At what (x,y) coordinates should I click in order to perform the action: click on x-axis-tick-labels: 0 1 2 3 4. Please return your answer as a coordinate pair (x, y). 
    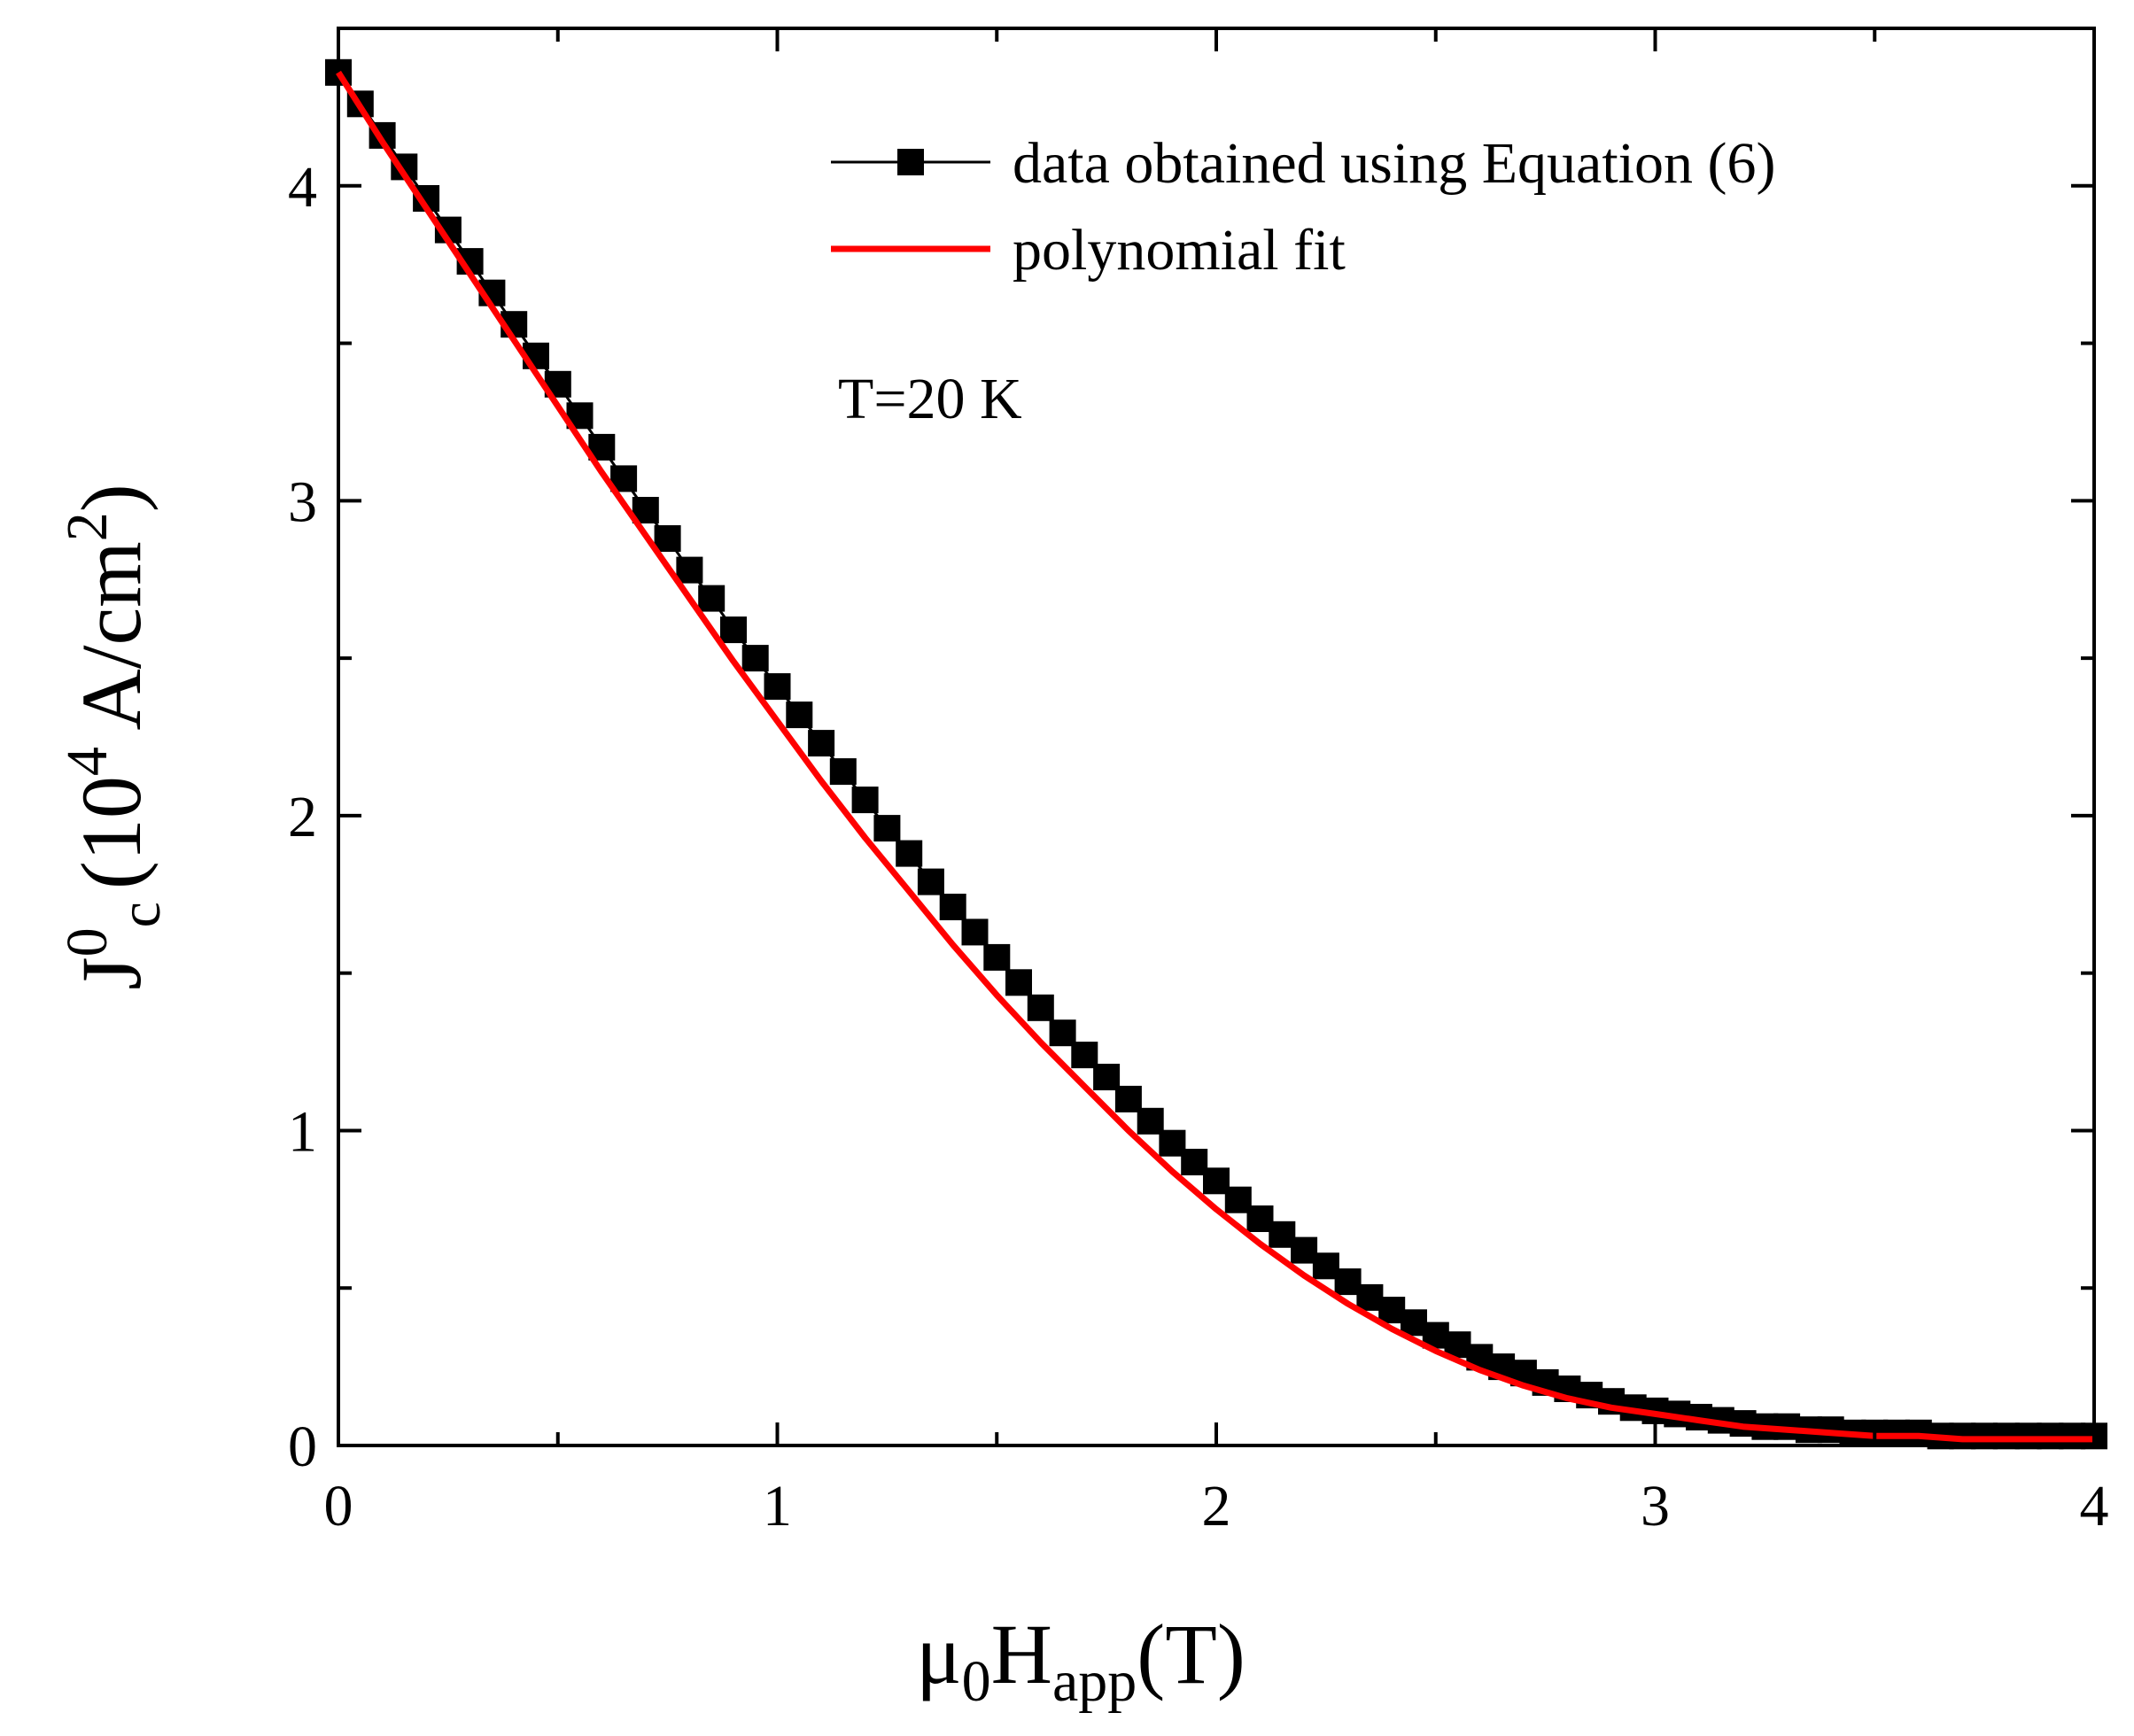
    Looking at the image, I should click on (1216, 1506).